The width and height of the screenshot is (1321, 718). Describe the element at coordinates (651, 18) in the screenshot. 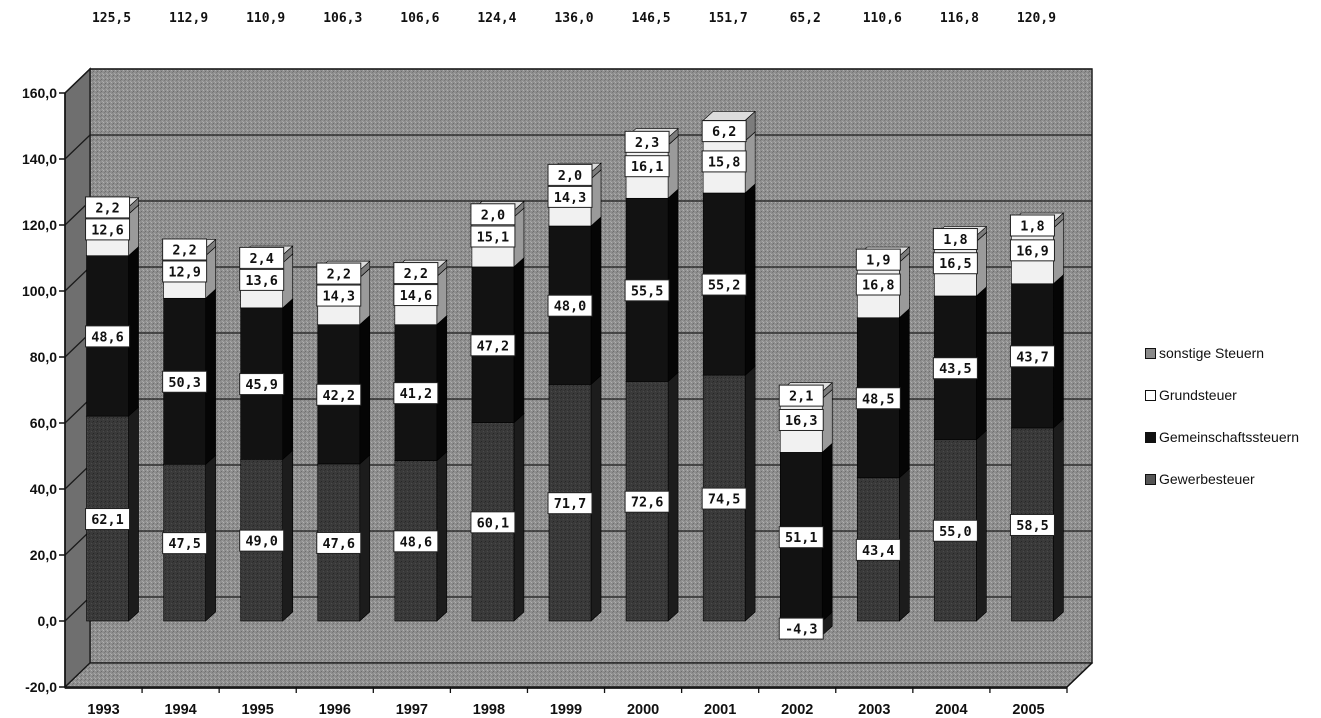

I see `total-label: 146,5` at that location.